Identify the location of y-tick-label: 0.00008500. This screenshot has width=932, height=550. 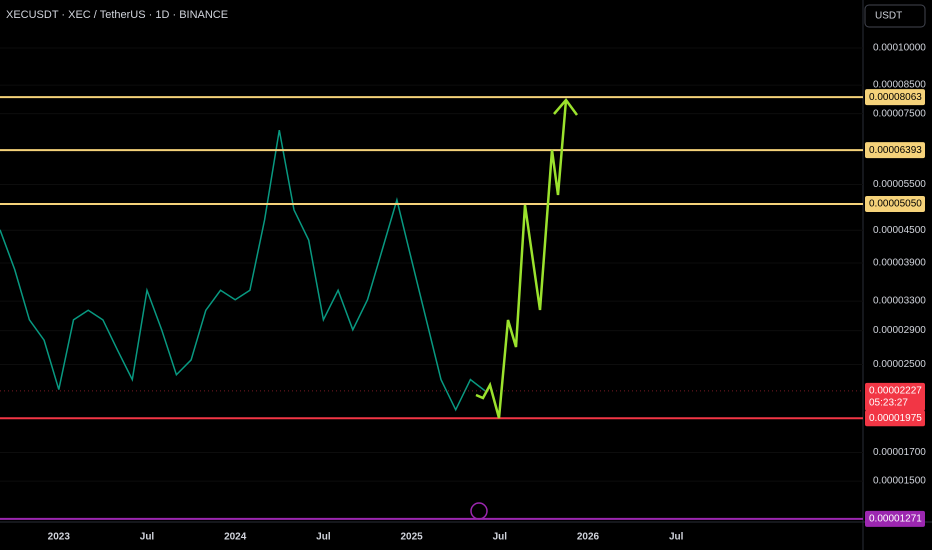
(899, 85).